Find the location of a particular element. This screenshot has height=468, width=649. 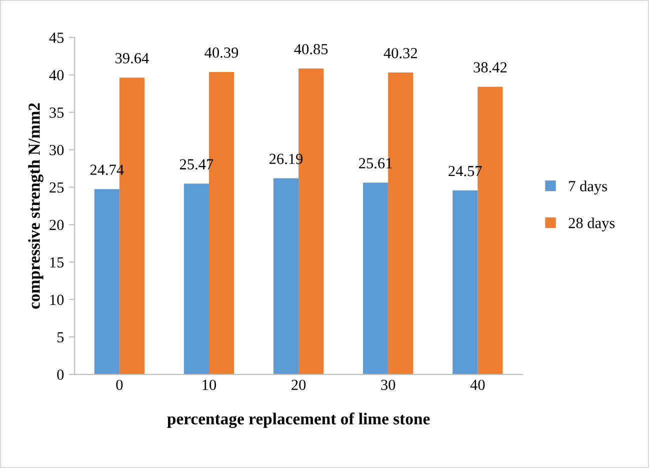

data-label: 40.39 is located at coordinates (221, 52).